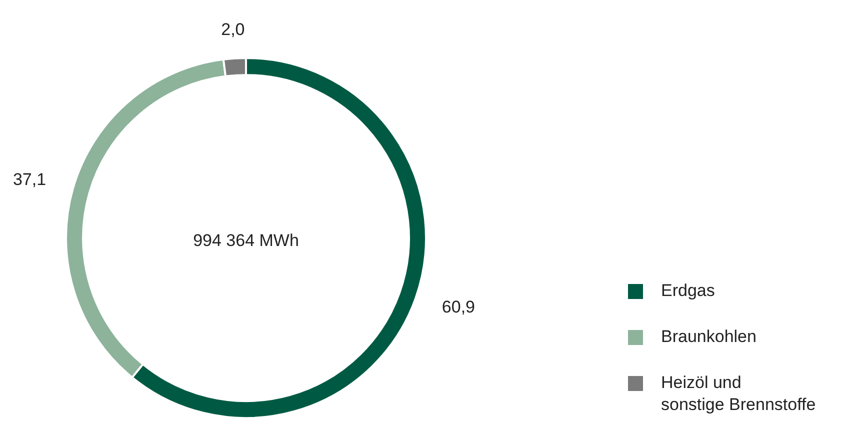  What do you see at coordinates (29, 180) in the screenshot?
I see `data-label: 37,1` at bounding box center [29, 180].